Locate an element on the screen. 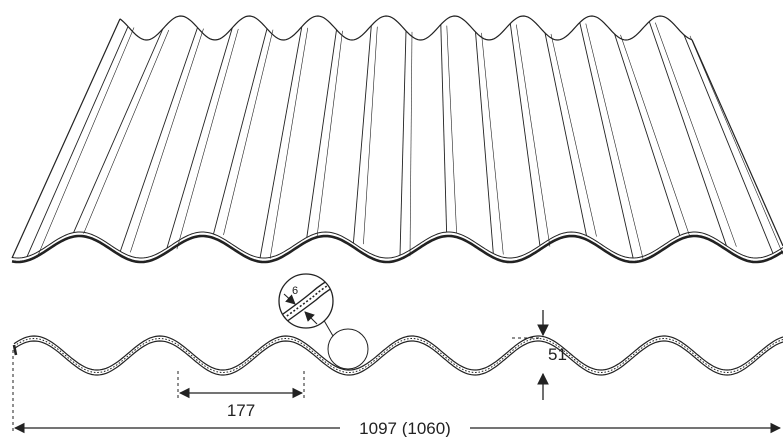 The image size is (783, 437). pitch-label: 177 is located at coordinates (241, 410).